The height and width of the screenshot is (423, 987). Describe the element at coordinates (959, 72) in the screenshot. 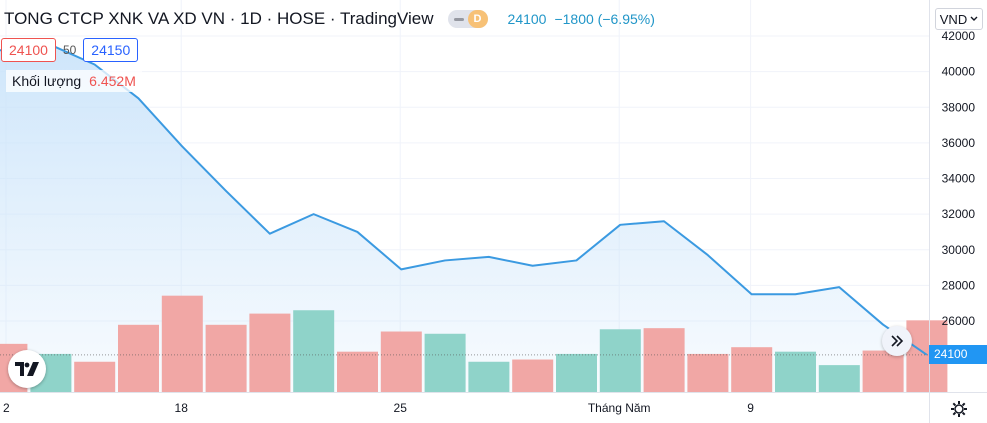

I see `y-tick-label: 40000` at that location.